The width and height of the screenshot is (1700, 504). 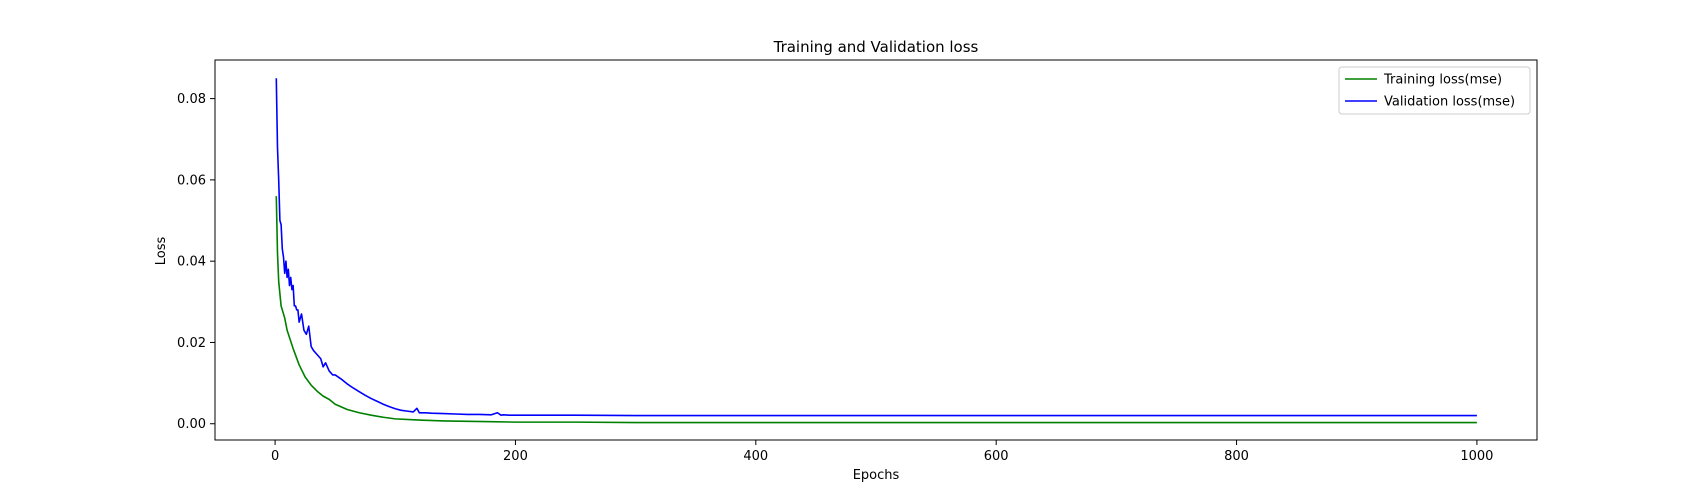 I want to click on y-axis-ticks: 0.00 0.02 0.04 0.06 0.08, so click(x=196, y=262).